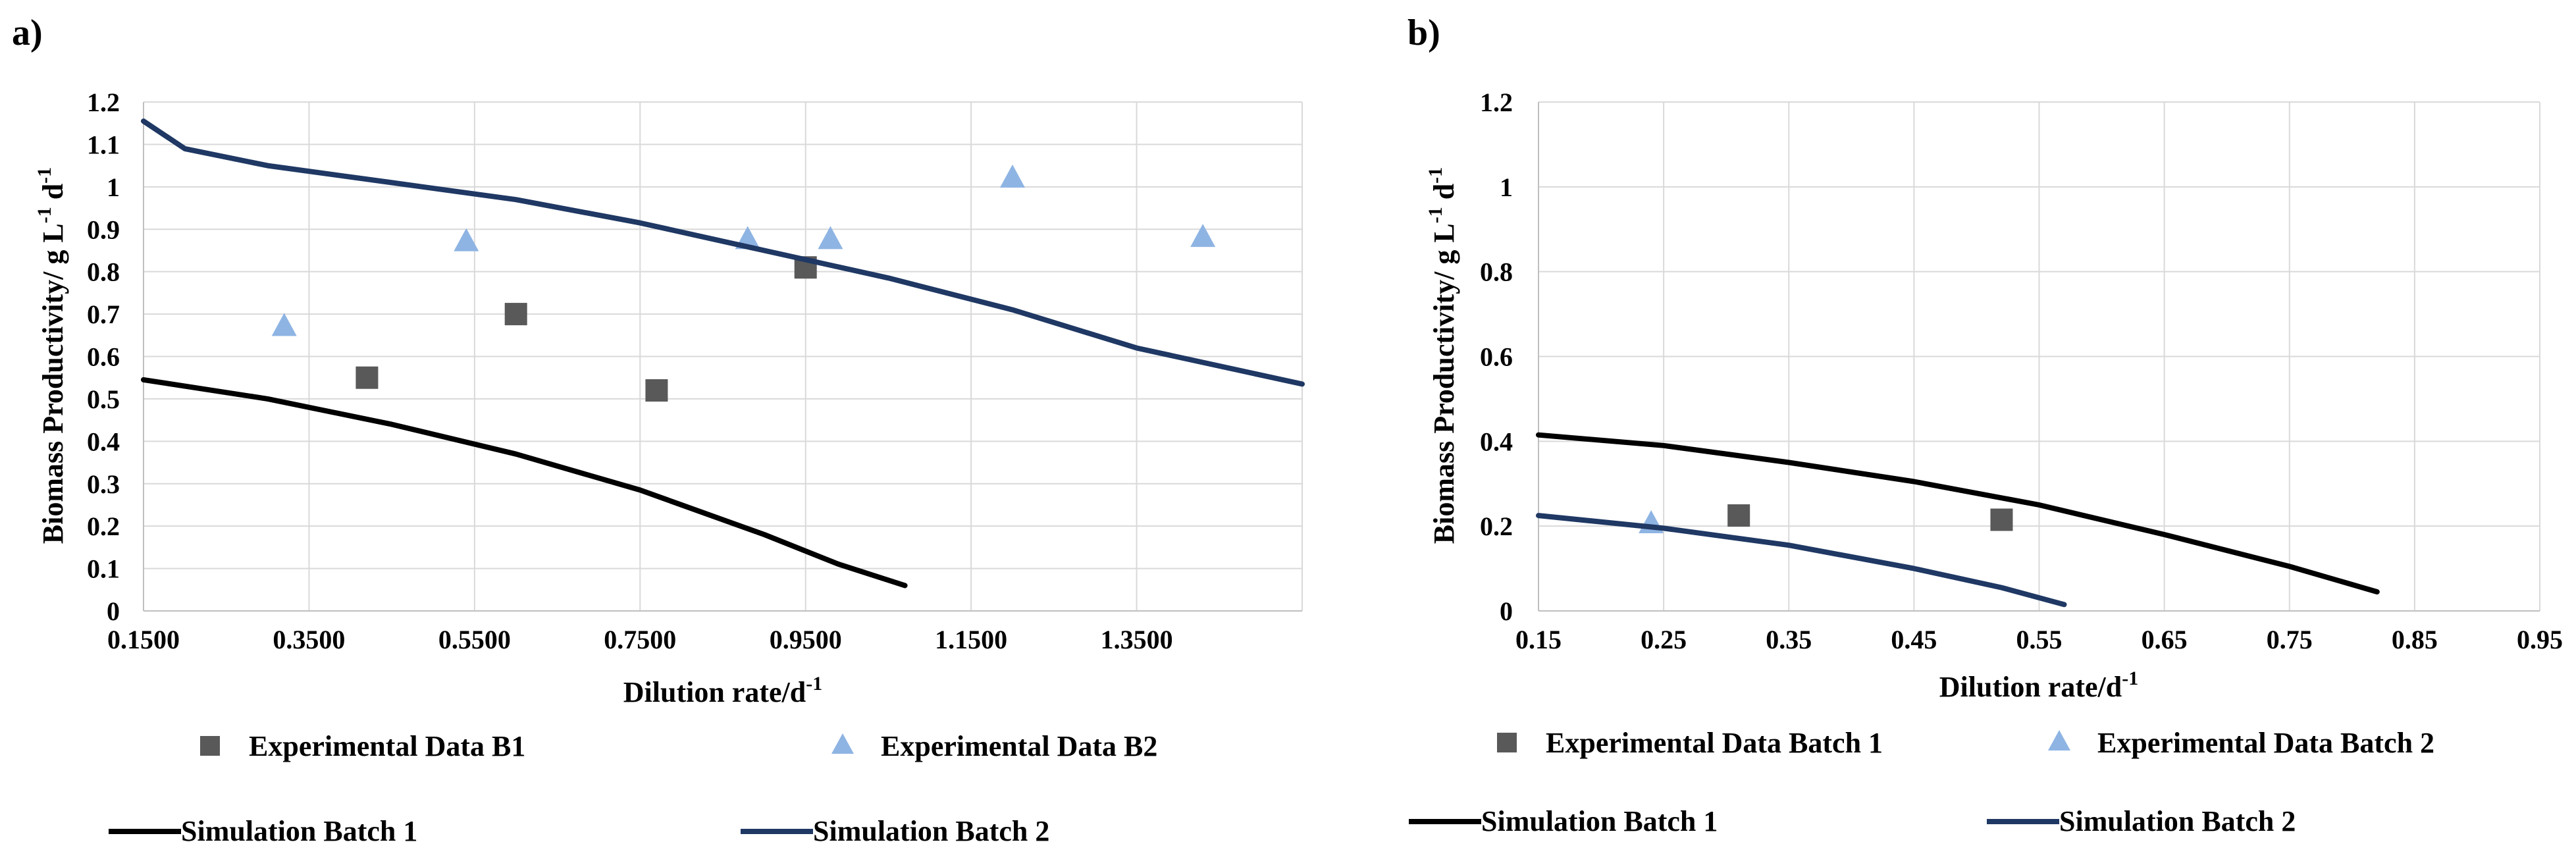 This screenshot has width=2576, height=867. I want to click on y-tick-label: 0.9, so click(103, 229).